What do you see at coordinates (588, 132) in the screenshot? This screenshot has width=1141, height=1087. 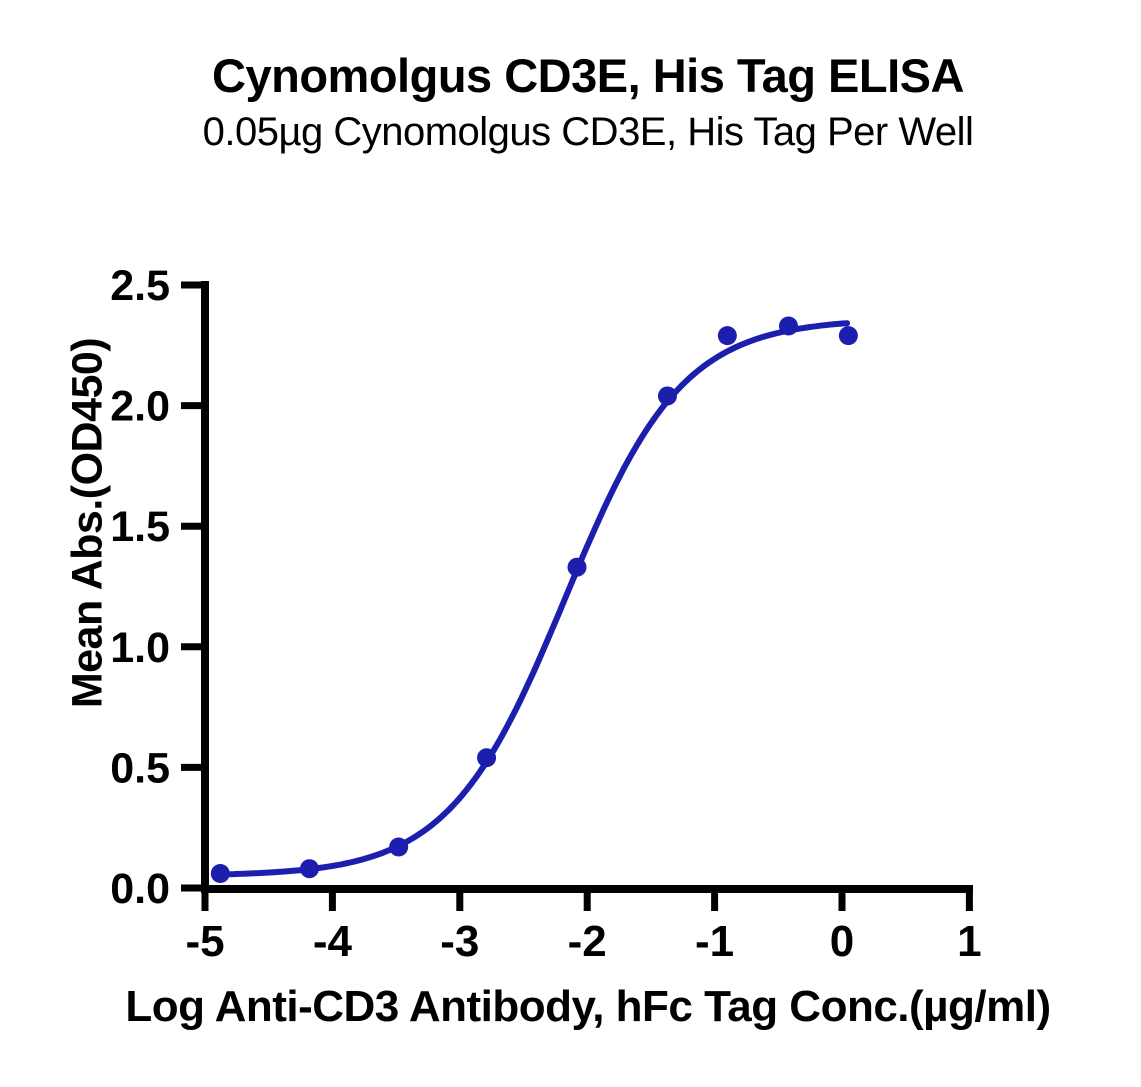 I see `chart-subtitle: 0.05µg Cynomolgus CD3E, His Tag Per Well` at bounding box center [588, 132].